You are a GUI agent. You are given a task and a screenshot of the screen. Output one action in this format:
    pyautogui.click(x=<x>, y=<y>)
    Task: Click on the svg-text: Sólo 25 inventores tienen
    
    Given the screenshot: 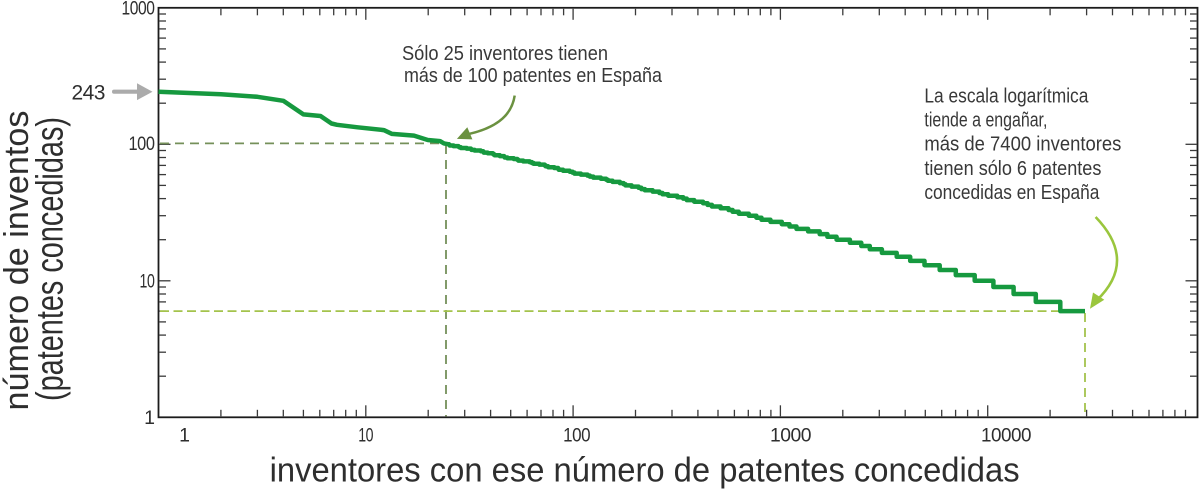 What is the action you would take?
    pyautogui.click(x=505, y=53)
    